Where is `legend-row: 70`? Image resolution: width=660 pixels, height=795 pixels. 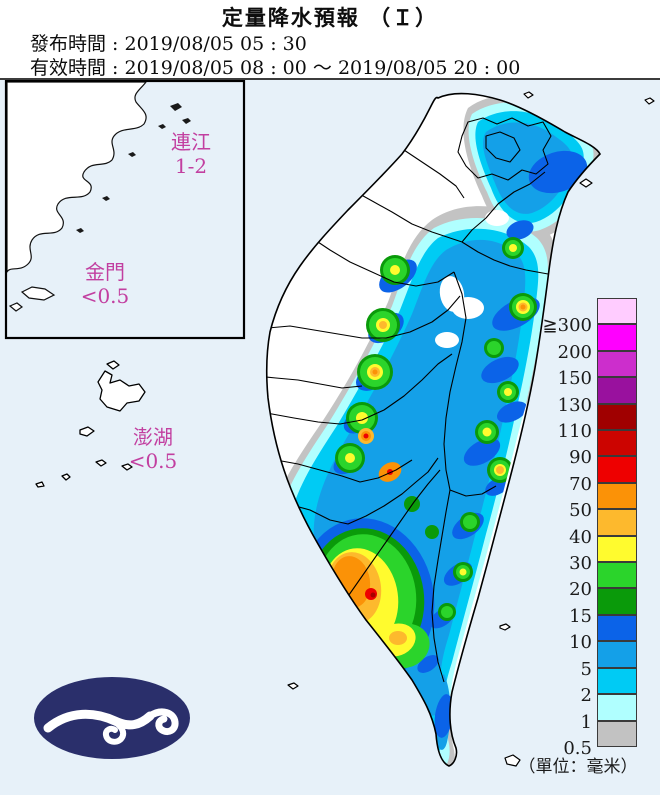
legend-row: 70 is located at coordinates (590, 475).